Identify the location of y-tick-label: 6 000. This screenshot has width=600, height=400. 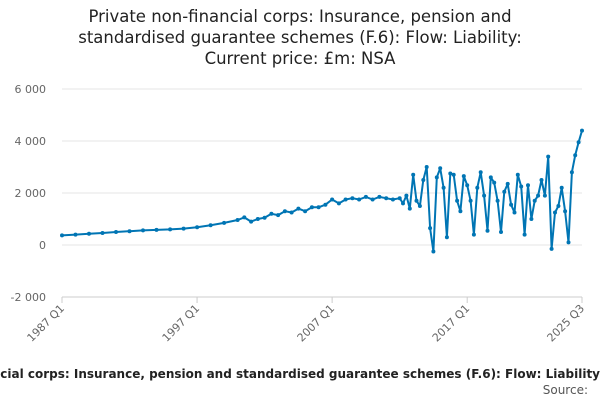
(31, 89).